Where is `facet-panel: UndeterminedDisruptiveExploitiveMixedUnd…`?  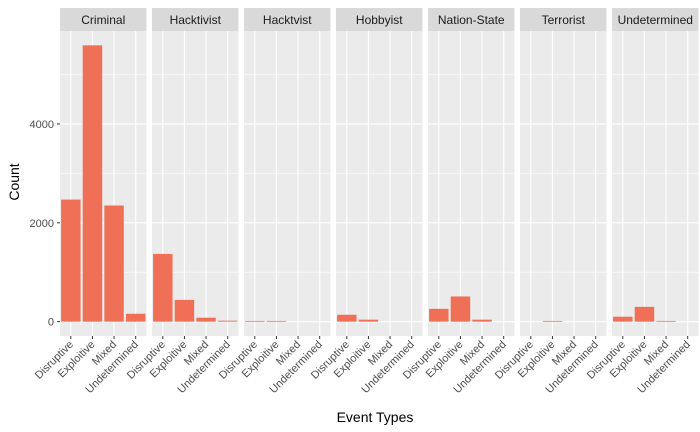
facet-panel: UndeterminedDisruptiveExploitiveMixedUnd… is located at coordinates (642, 202).